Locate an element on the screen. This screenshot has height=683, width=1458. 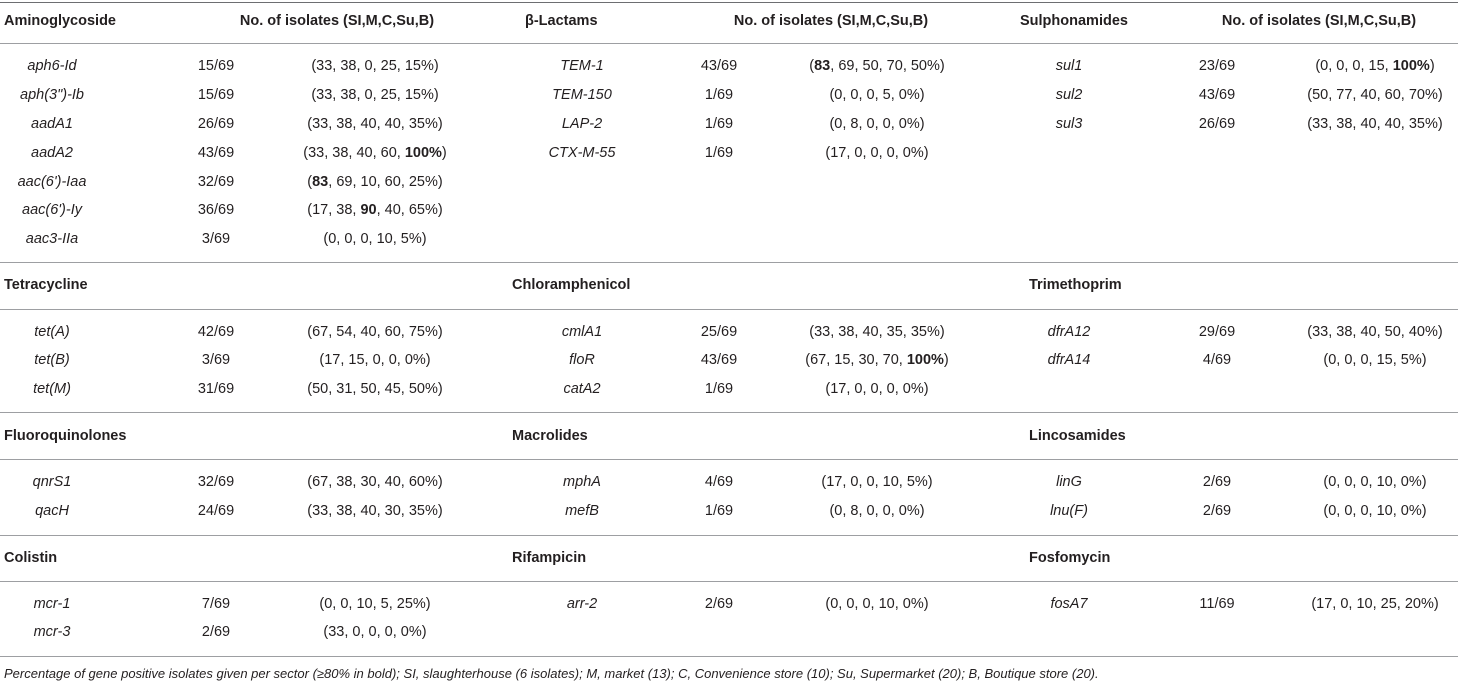
isolate-fraction: 7/69 is located at coordinates (216, 604).